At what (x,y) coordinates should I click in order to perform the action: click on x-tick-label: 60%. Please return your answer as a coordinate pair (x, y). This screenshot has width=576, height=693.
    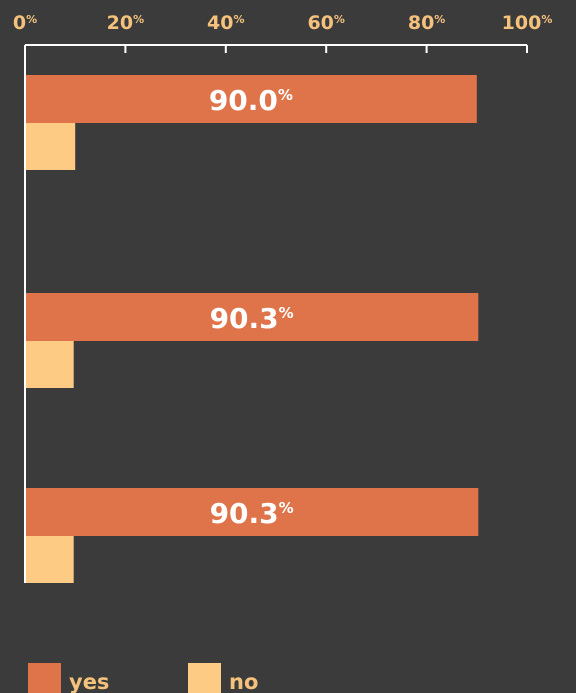
    Looking at the image, I should click on (325, 23).